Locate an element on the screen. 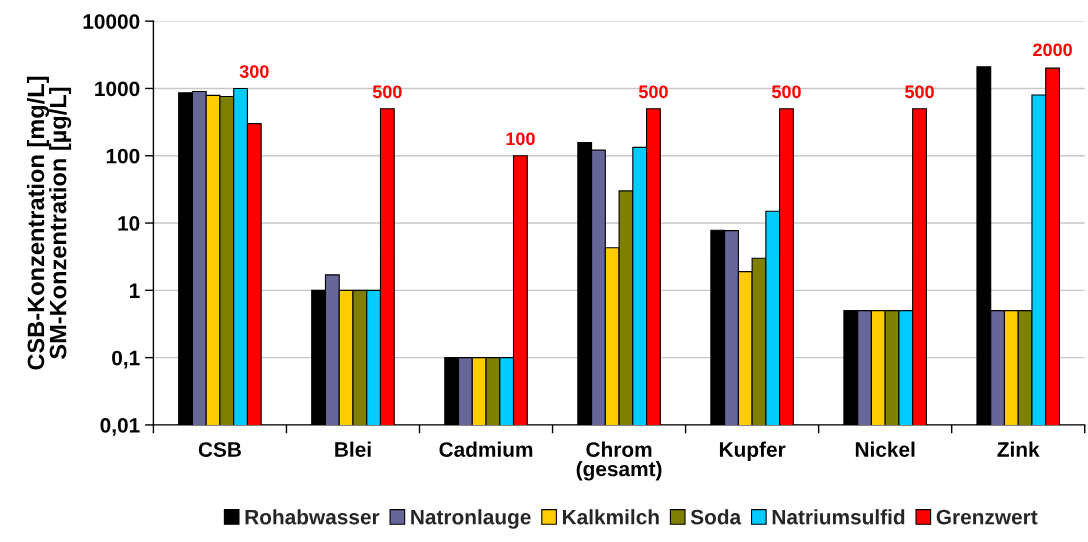  y-tick-label: 10000 is located at coordinates (111, 21).